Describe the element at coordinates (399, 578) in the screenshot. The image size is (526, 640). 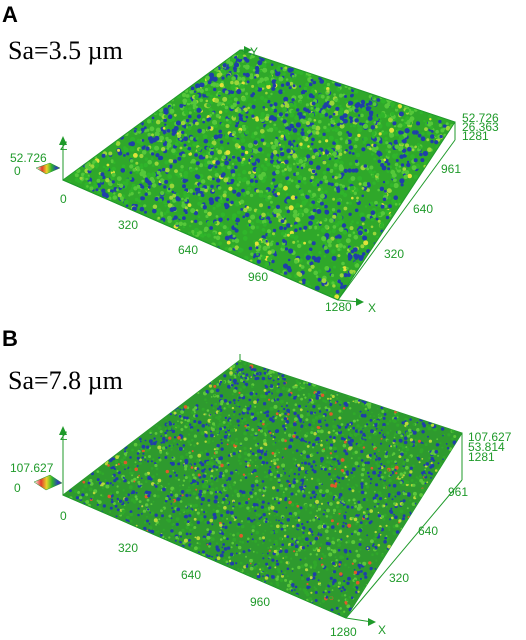
I see `panel-b-y-tick: 320` at that location.